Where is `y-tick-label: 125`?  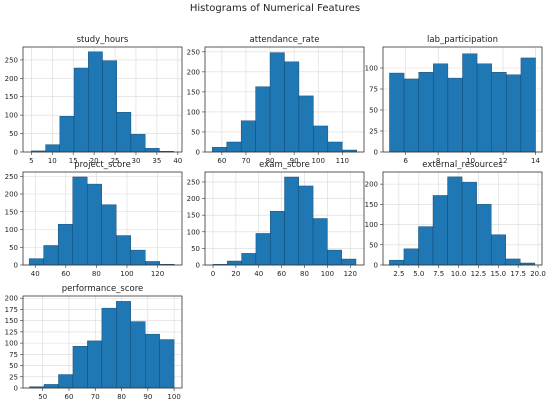 y-tick-label: 125 is located at coordinates (11, 332).